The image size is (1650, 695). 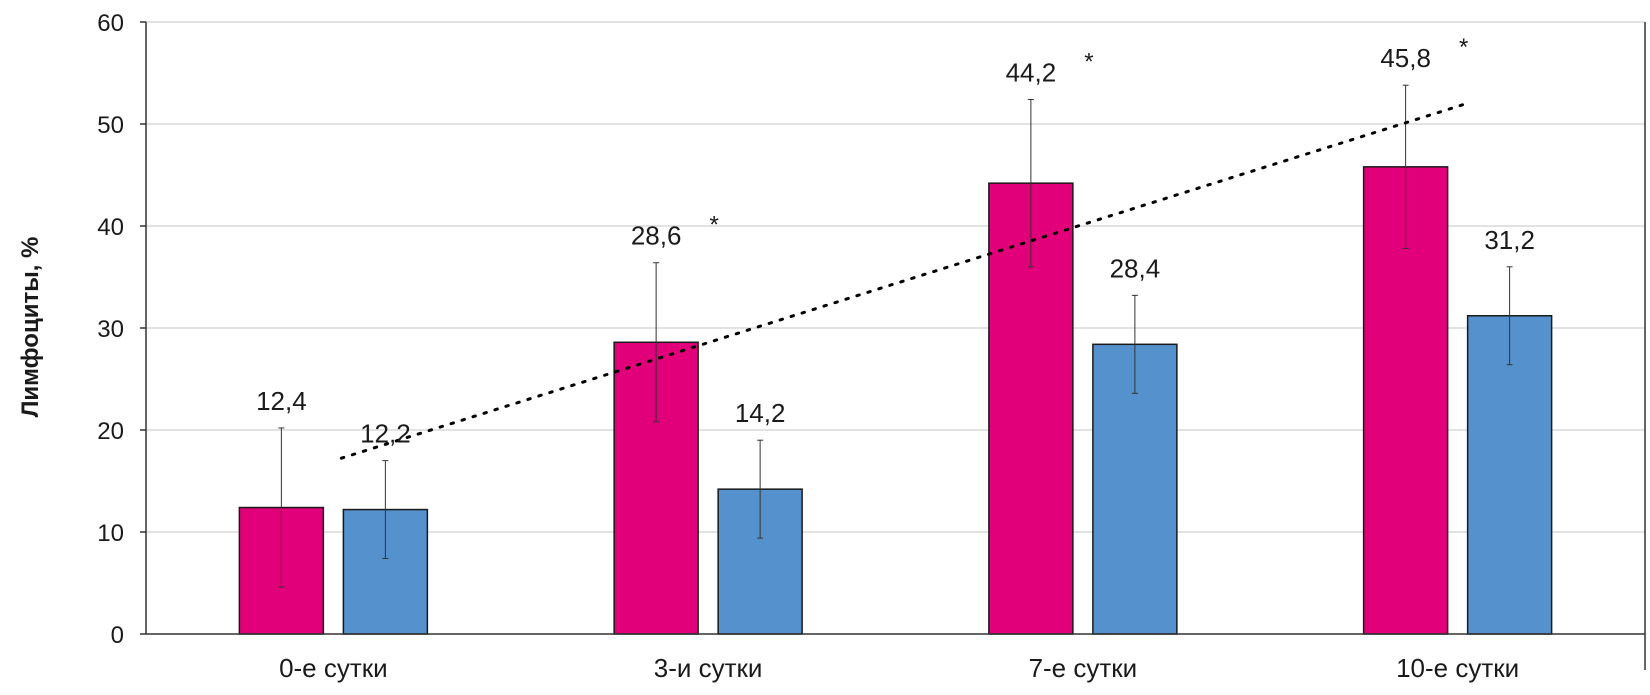 What do you see at coordinates (281, 401) in the screenshot?
I see `data-label: 12,4` at bounding box center [281, 401].